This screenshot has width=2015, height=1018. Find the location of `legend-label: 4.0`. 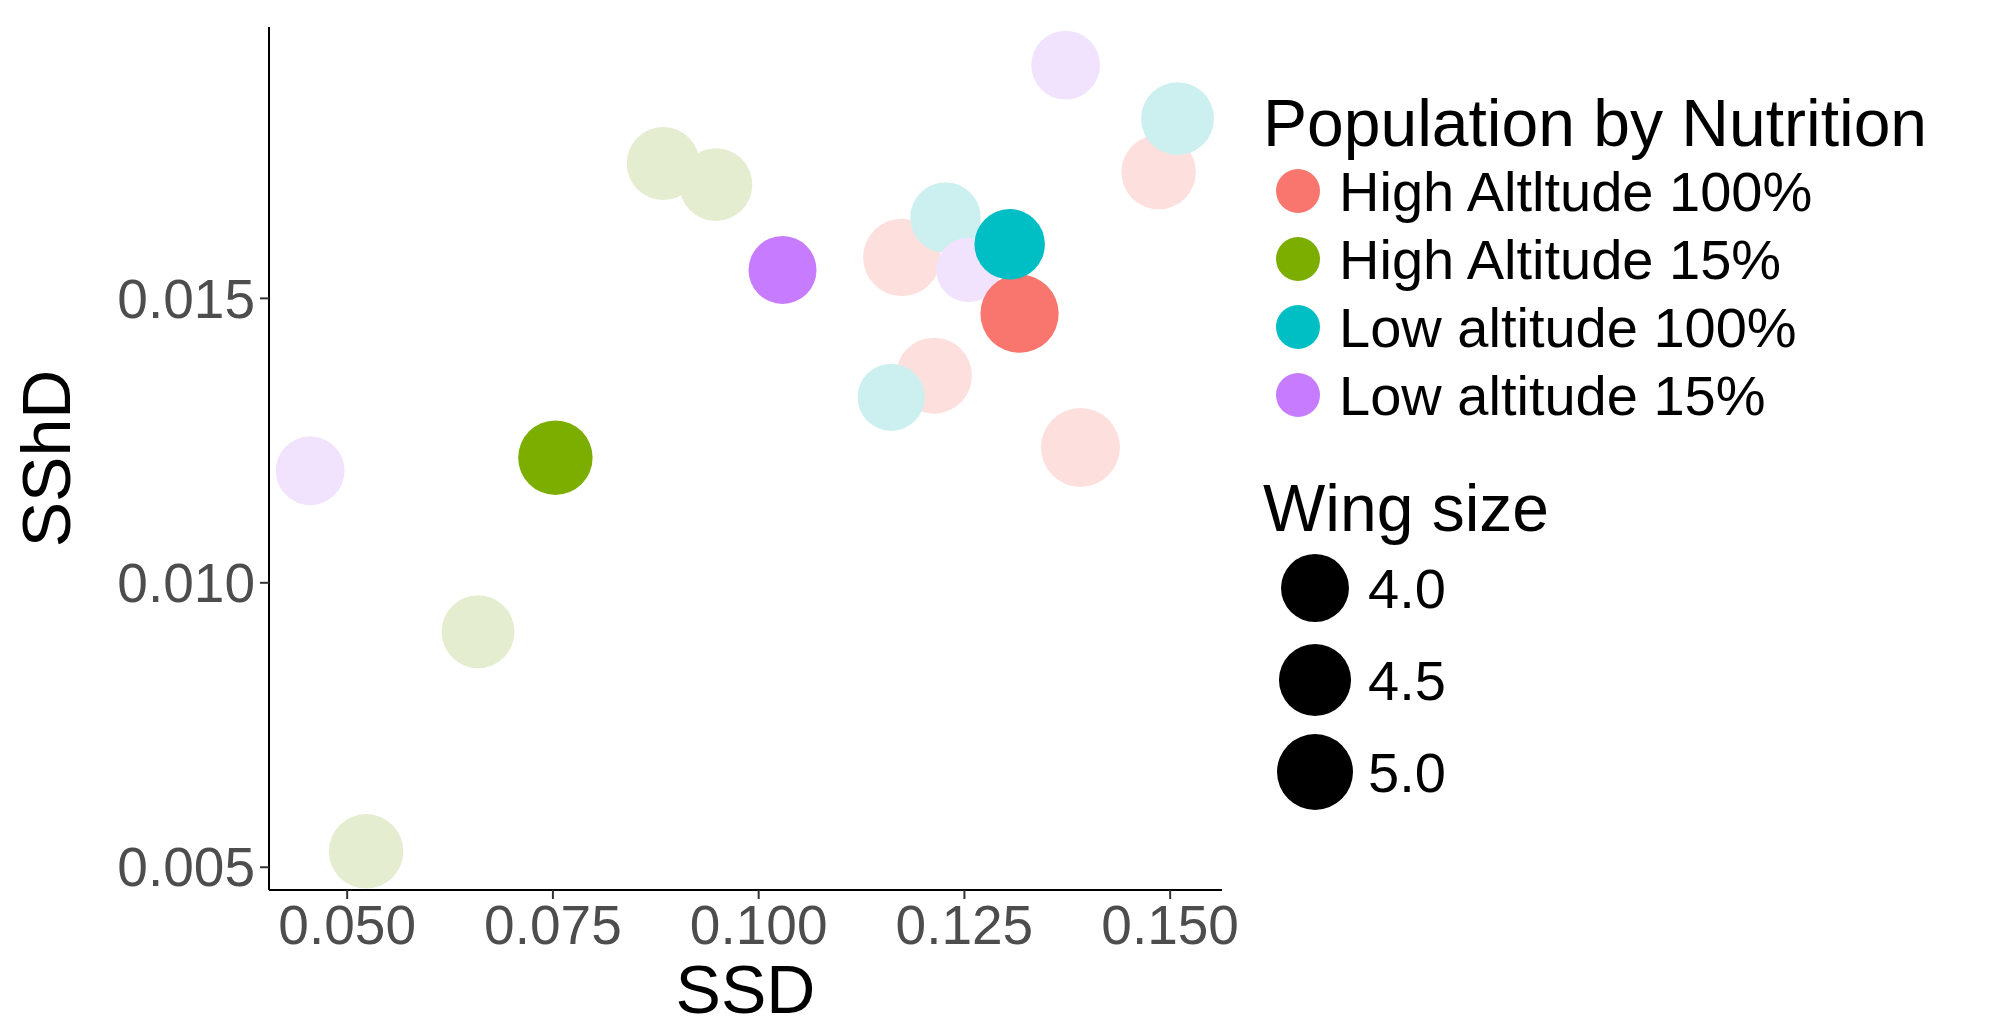

legend-label: 4.0 is located at coordinates (1407, 588).